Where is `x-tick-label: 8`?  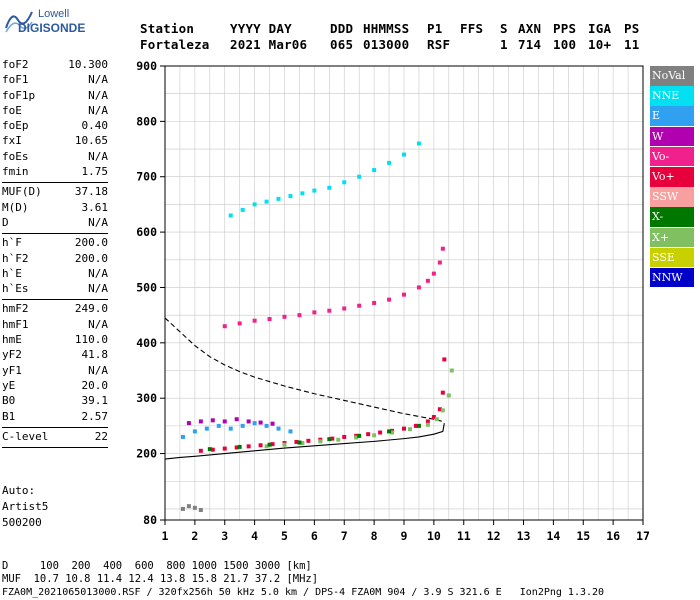 x-tick-label: 8 is located at coordinates (374, 536).